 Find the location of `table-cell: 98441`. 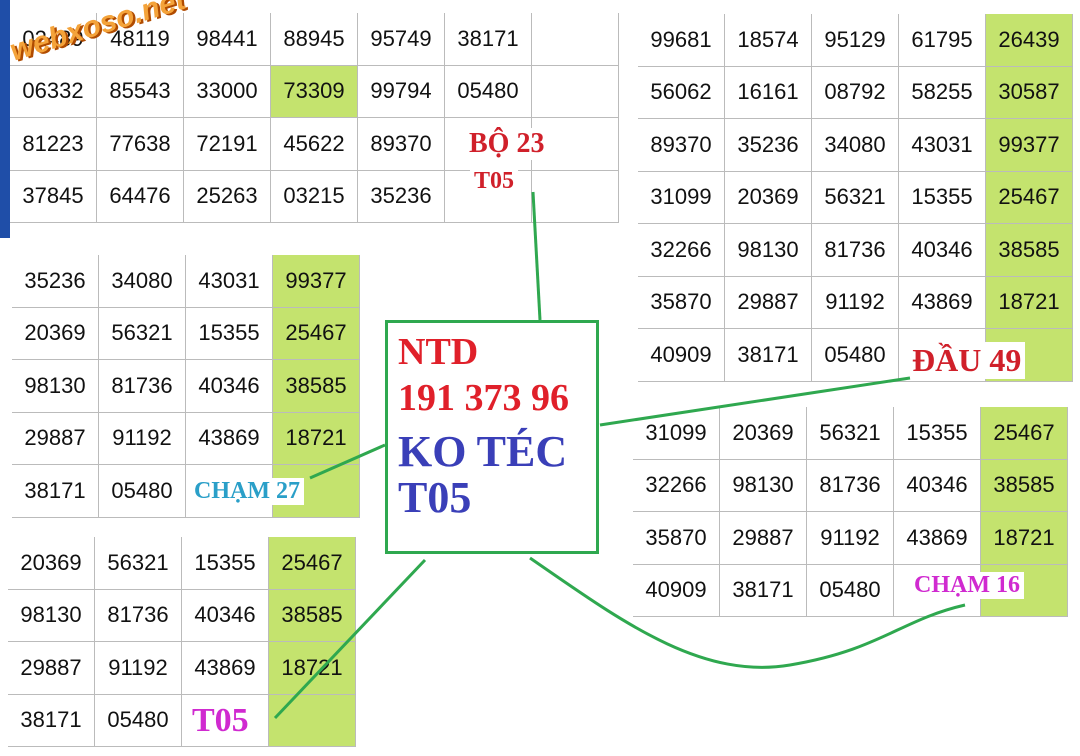

table-cell: 98441 is located at coordinates (227, 39).